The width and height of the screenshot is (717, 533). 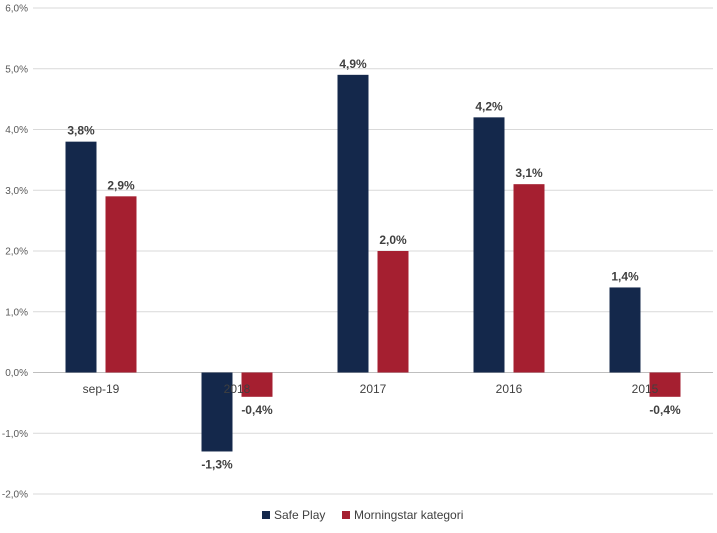 I want to click on category-label: 2017, so click(x=373, y=389).